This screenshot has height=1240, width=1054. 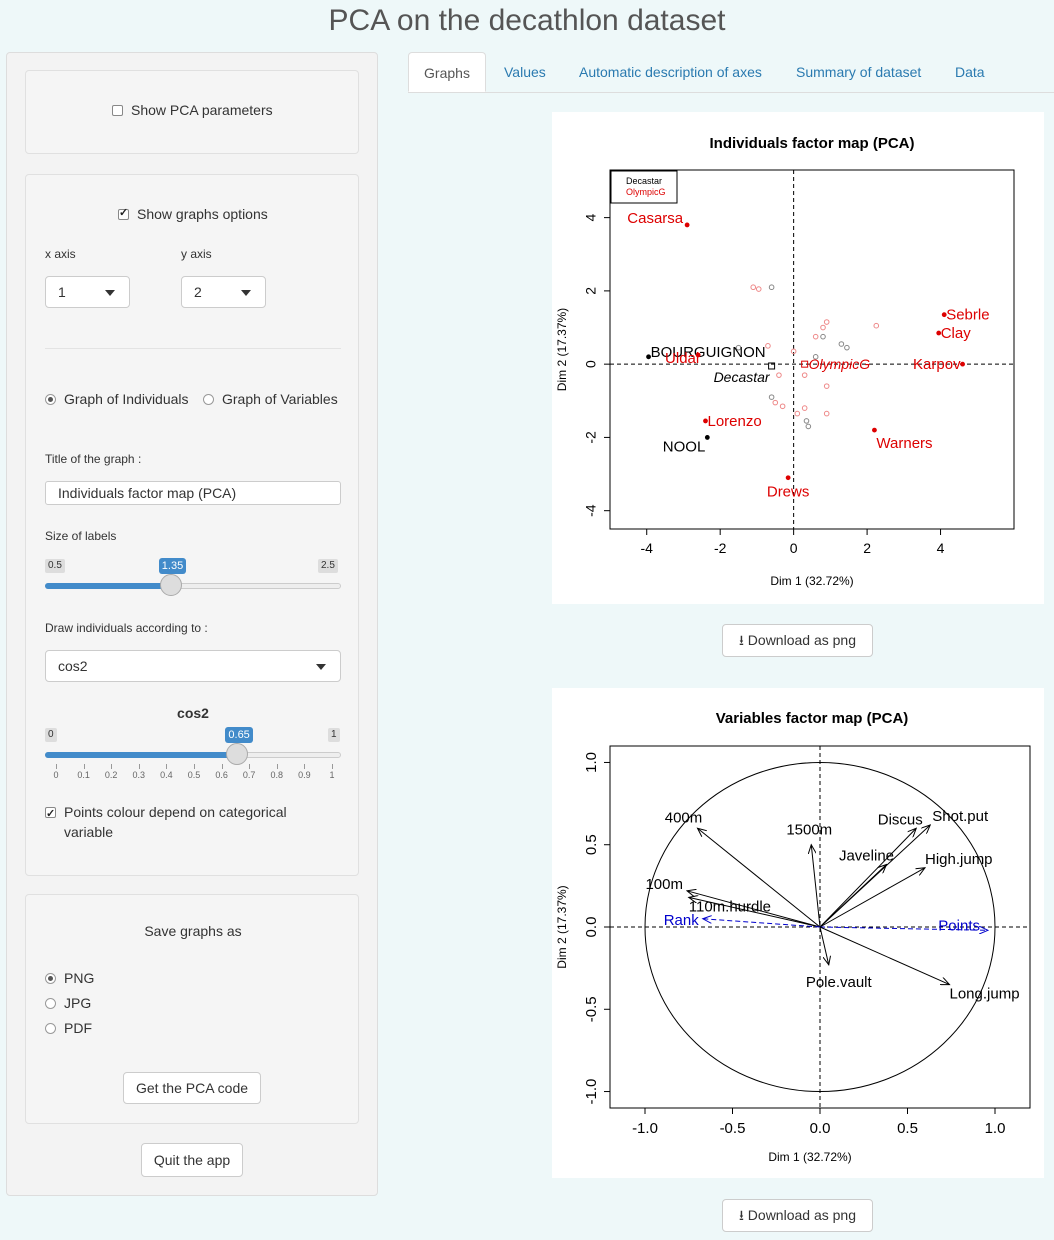 What do you see at coordinates (655, 218) in the screenshot?
I see `individual-label: Casarsa` at bounding box center [655, 218].